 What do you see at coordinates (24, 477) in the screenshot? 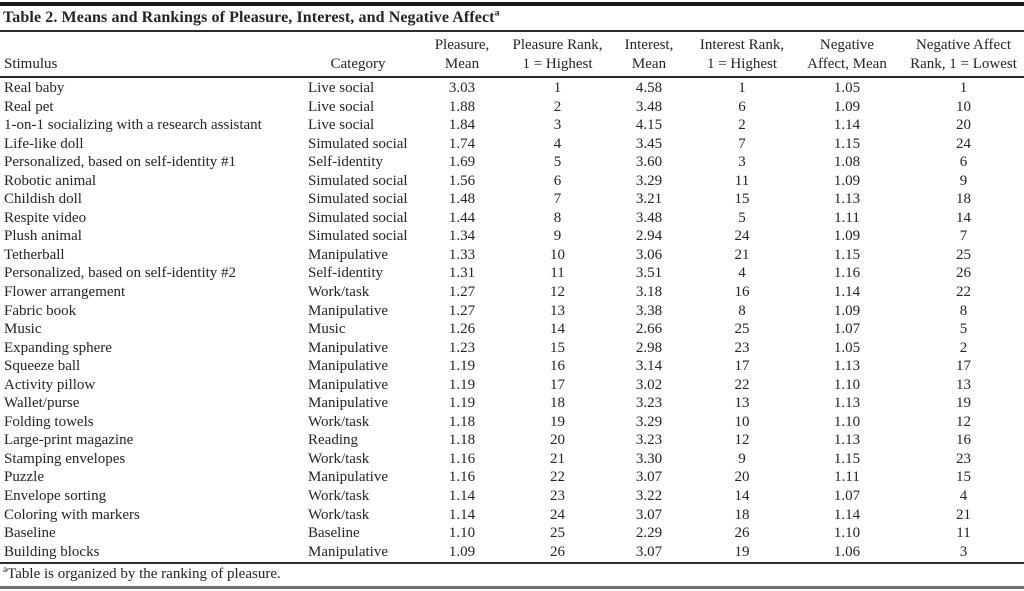
I see `stimulus-cell: Puzzle` at bounding box center [24, 477].